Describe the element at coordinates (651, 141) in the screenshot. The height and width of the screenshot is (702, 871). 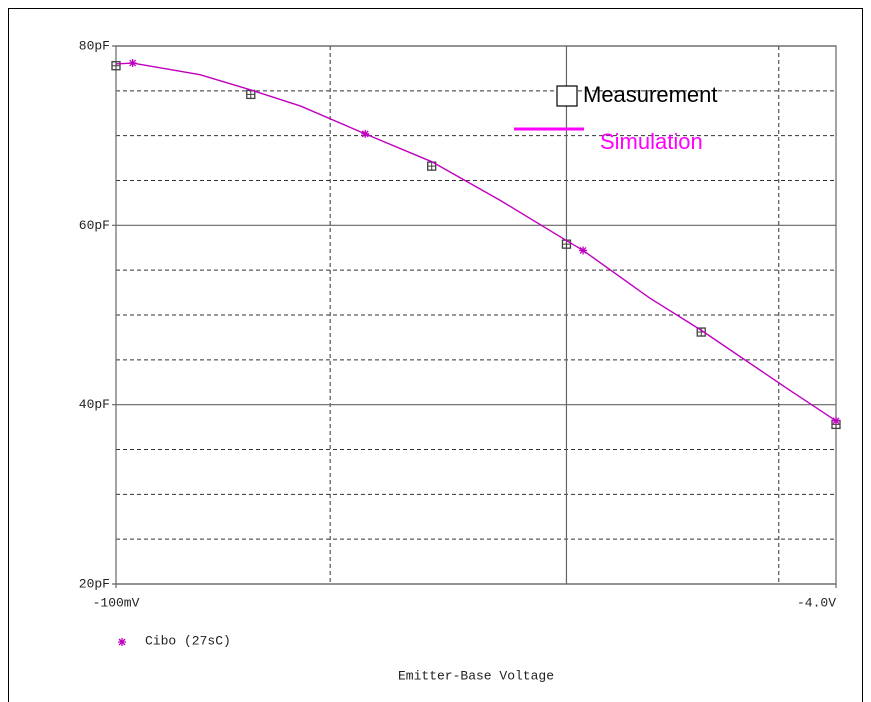
I see `legend-label: Simulation` at that location.